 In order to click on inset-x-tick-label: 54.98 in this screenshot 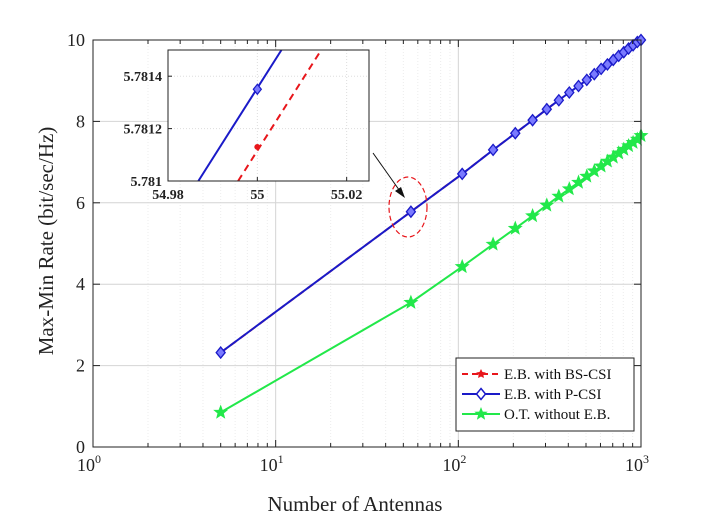, I will do `click(168, 195)`.